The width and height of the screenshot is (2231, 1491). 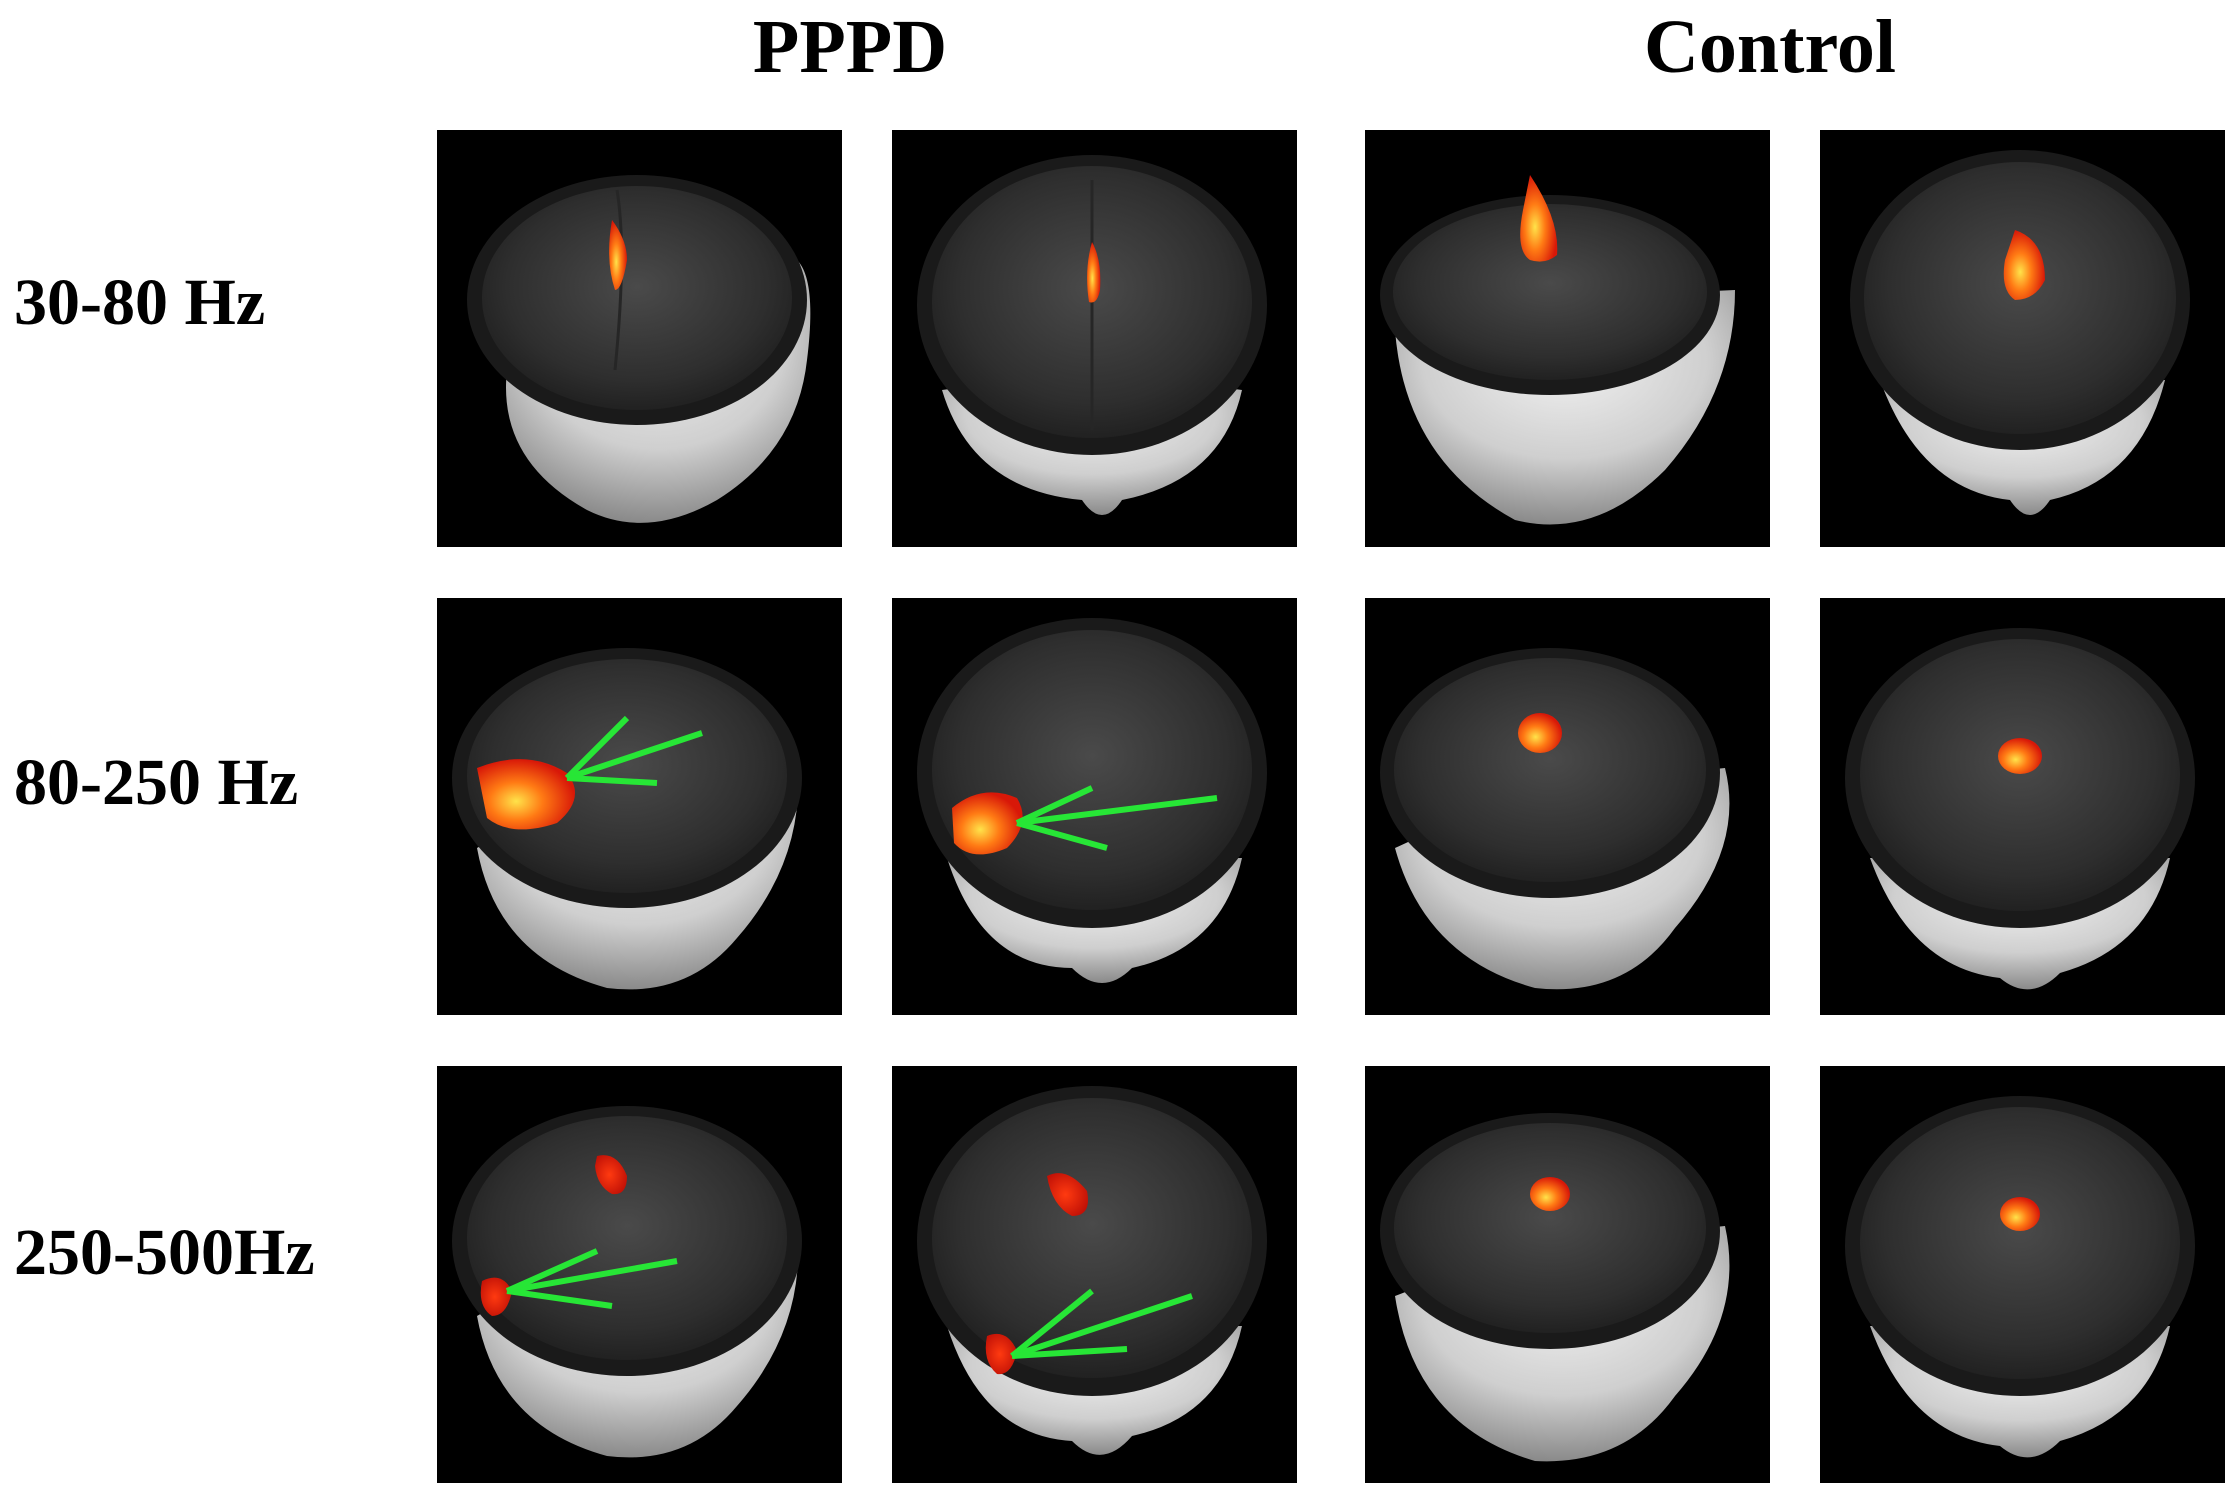 I want to click on panel-pppd-30-80-a, so click(x=639, y=338).